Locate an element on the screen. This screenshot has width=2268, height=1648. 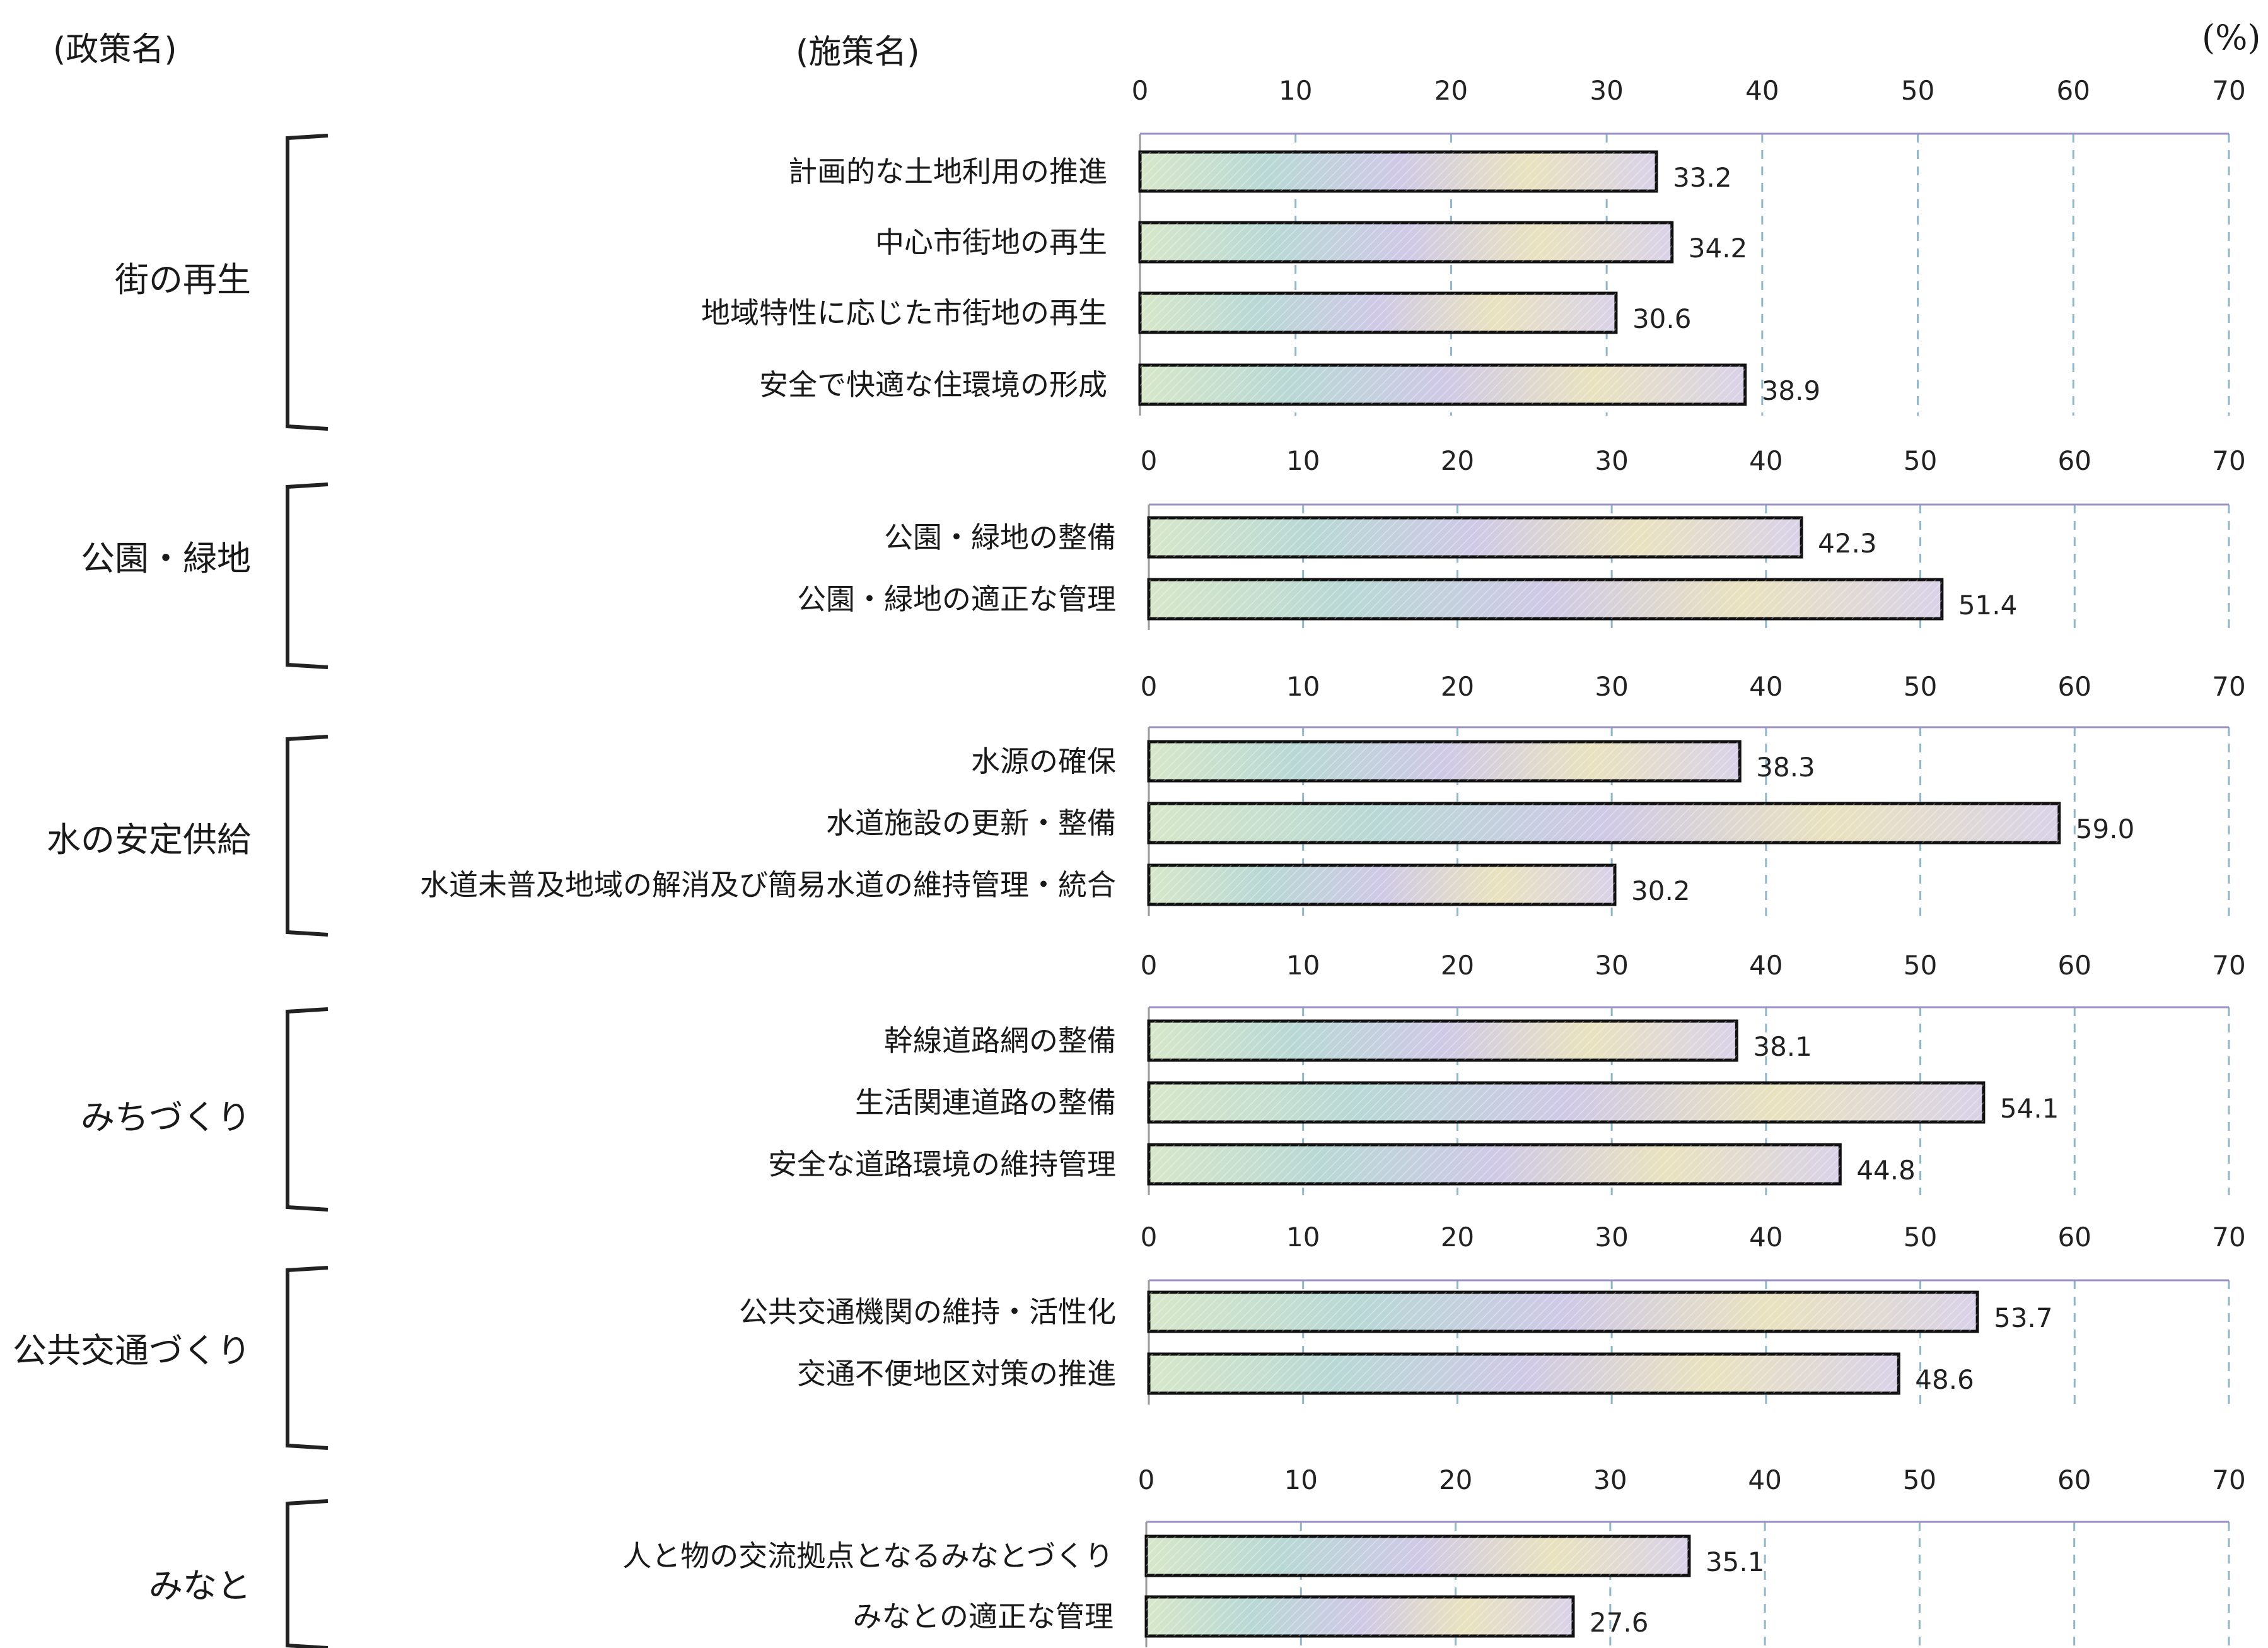
measure-label: 公園・緑地の適正な管理 is located at coordinates (957, 599).